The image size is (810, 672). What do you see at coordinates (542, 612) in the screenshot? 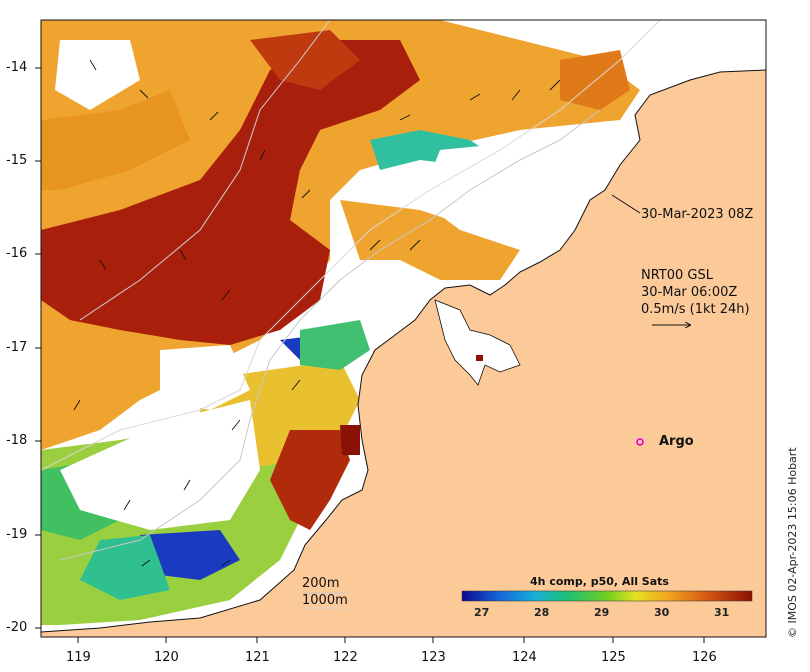
I see `colorbar-tick: 28` at bounding box center [542, 612].